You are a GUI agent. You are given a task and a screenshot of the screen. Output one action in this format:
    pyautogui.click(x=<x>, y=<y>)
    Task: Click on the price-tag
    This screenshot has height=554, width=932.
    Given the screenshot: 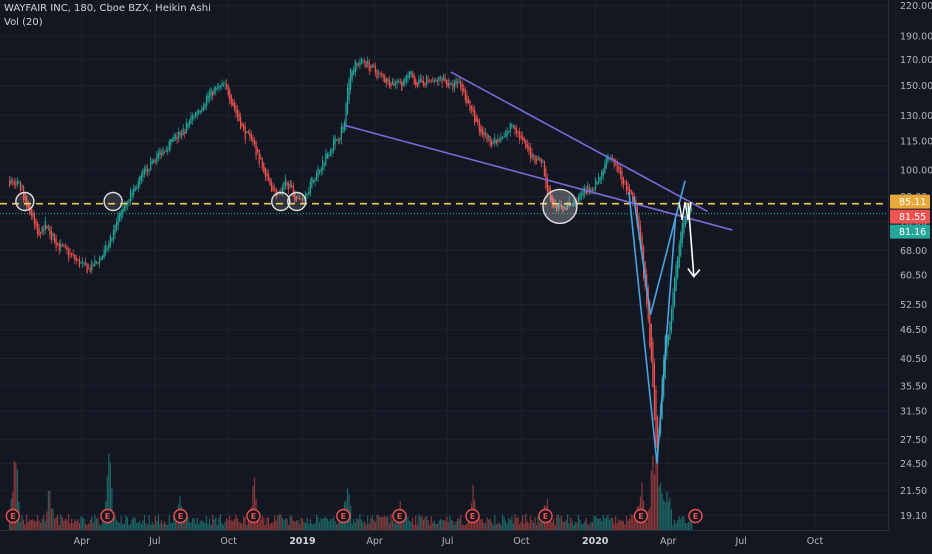 What is the action you would take?
    pyautogui.click(x=910, y=201)
    